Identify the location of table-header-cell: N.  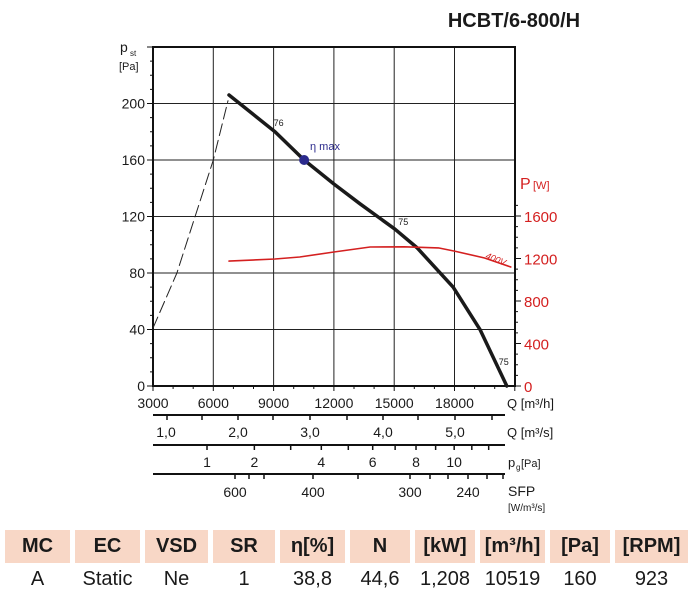
(380, 546).